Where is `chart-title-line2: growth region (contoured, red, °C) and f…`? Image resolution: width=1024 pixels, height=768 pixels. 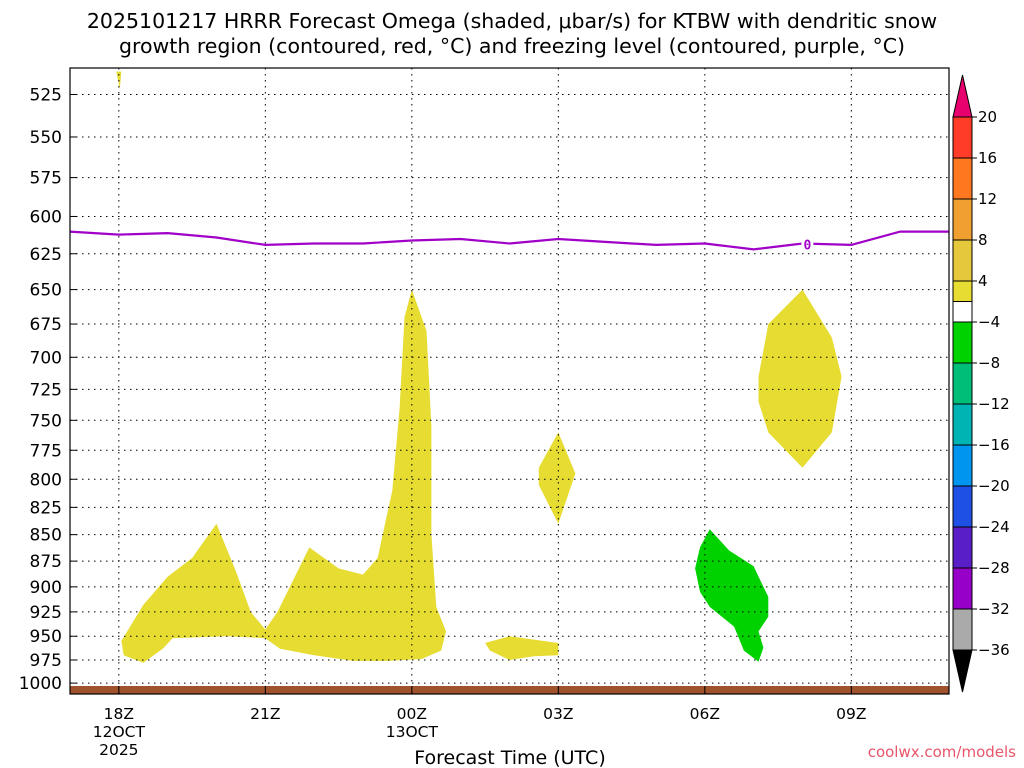 chart-title-line2: growth region (contoured, red, °C) and f… is located at coordinates (512, 46).